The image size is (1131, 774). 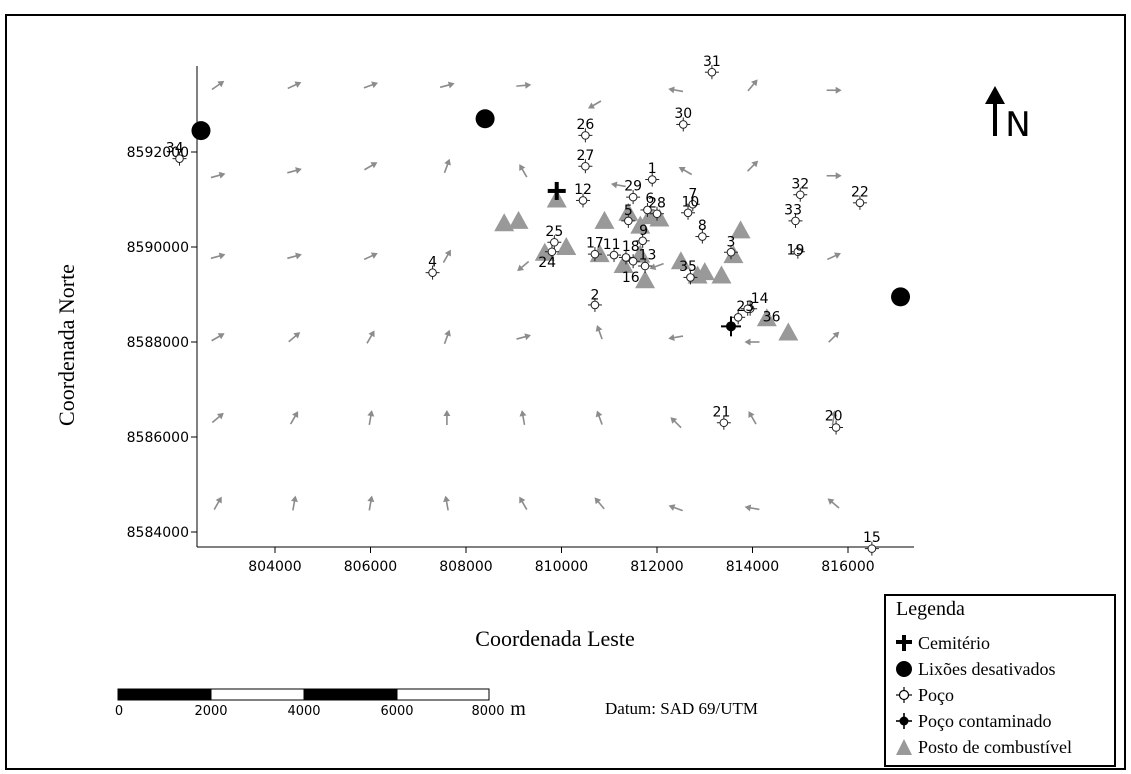 What do you see at coordinates (692, 194) in the screenshot?
I see `well-label: 7` at bounding box center [692, 194].